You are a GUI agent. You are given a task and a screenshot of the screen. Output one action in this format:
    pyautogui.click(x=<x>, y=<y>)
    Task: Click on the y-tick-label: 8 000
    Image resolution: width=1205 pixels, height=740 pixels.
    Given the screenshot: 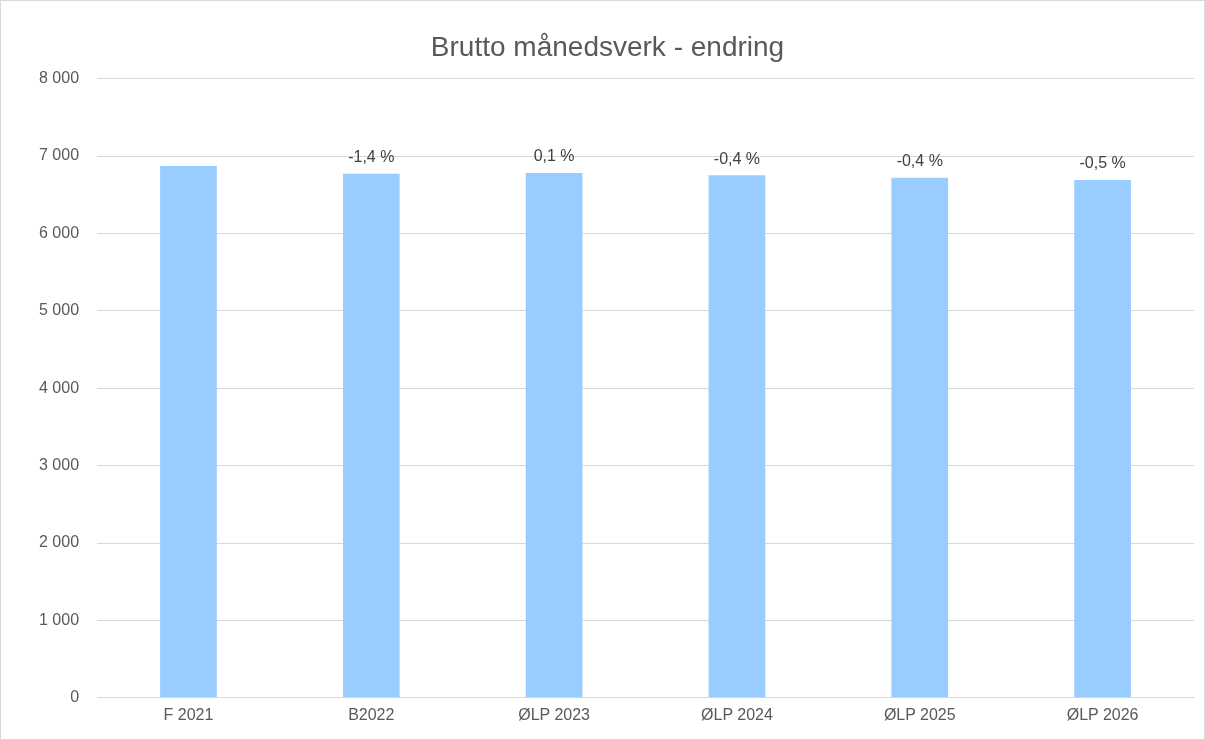 What is the action you would take?
    pyautogui.click(x=59, y=78)
    